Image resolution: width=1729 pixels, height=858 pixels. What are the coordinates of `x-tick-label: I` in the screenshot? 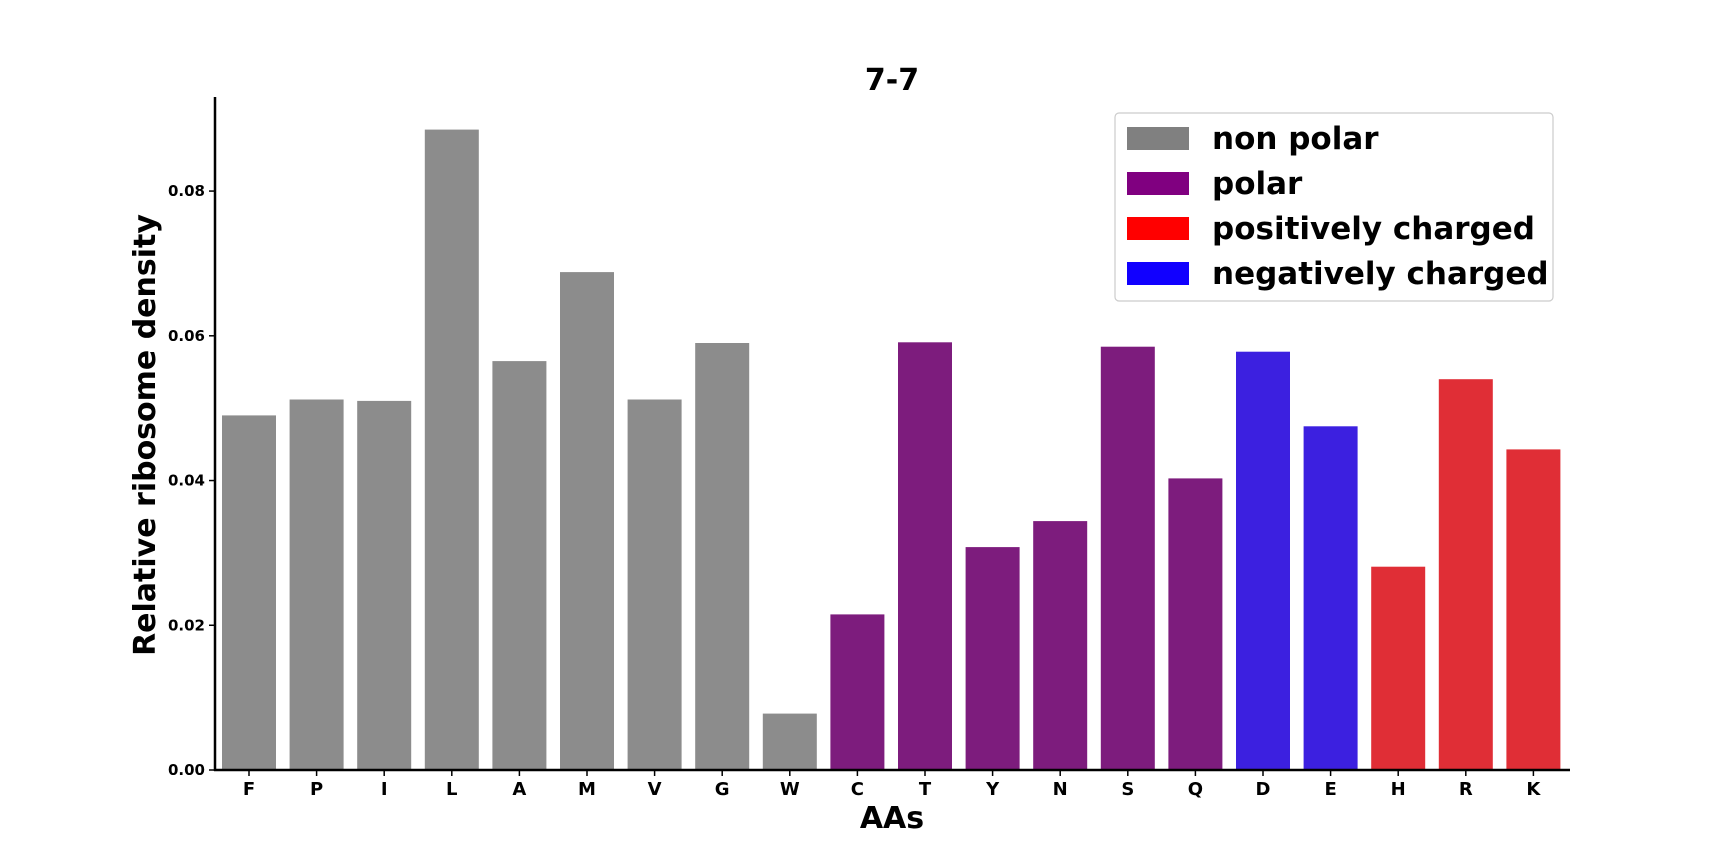 It's located at (384, 789).